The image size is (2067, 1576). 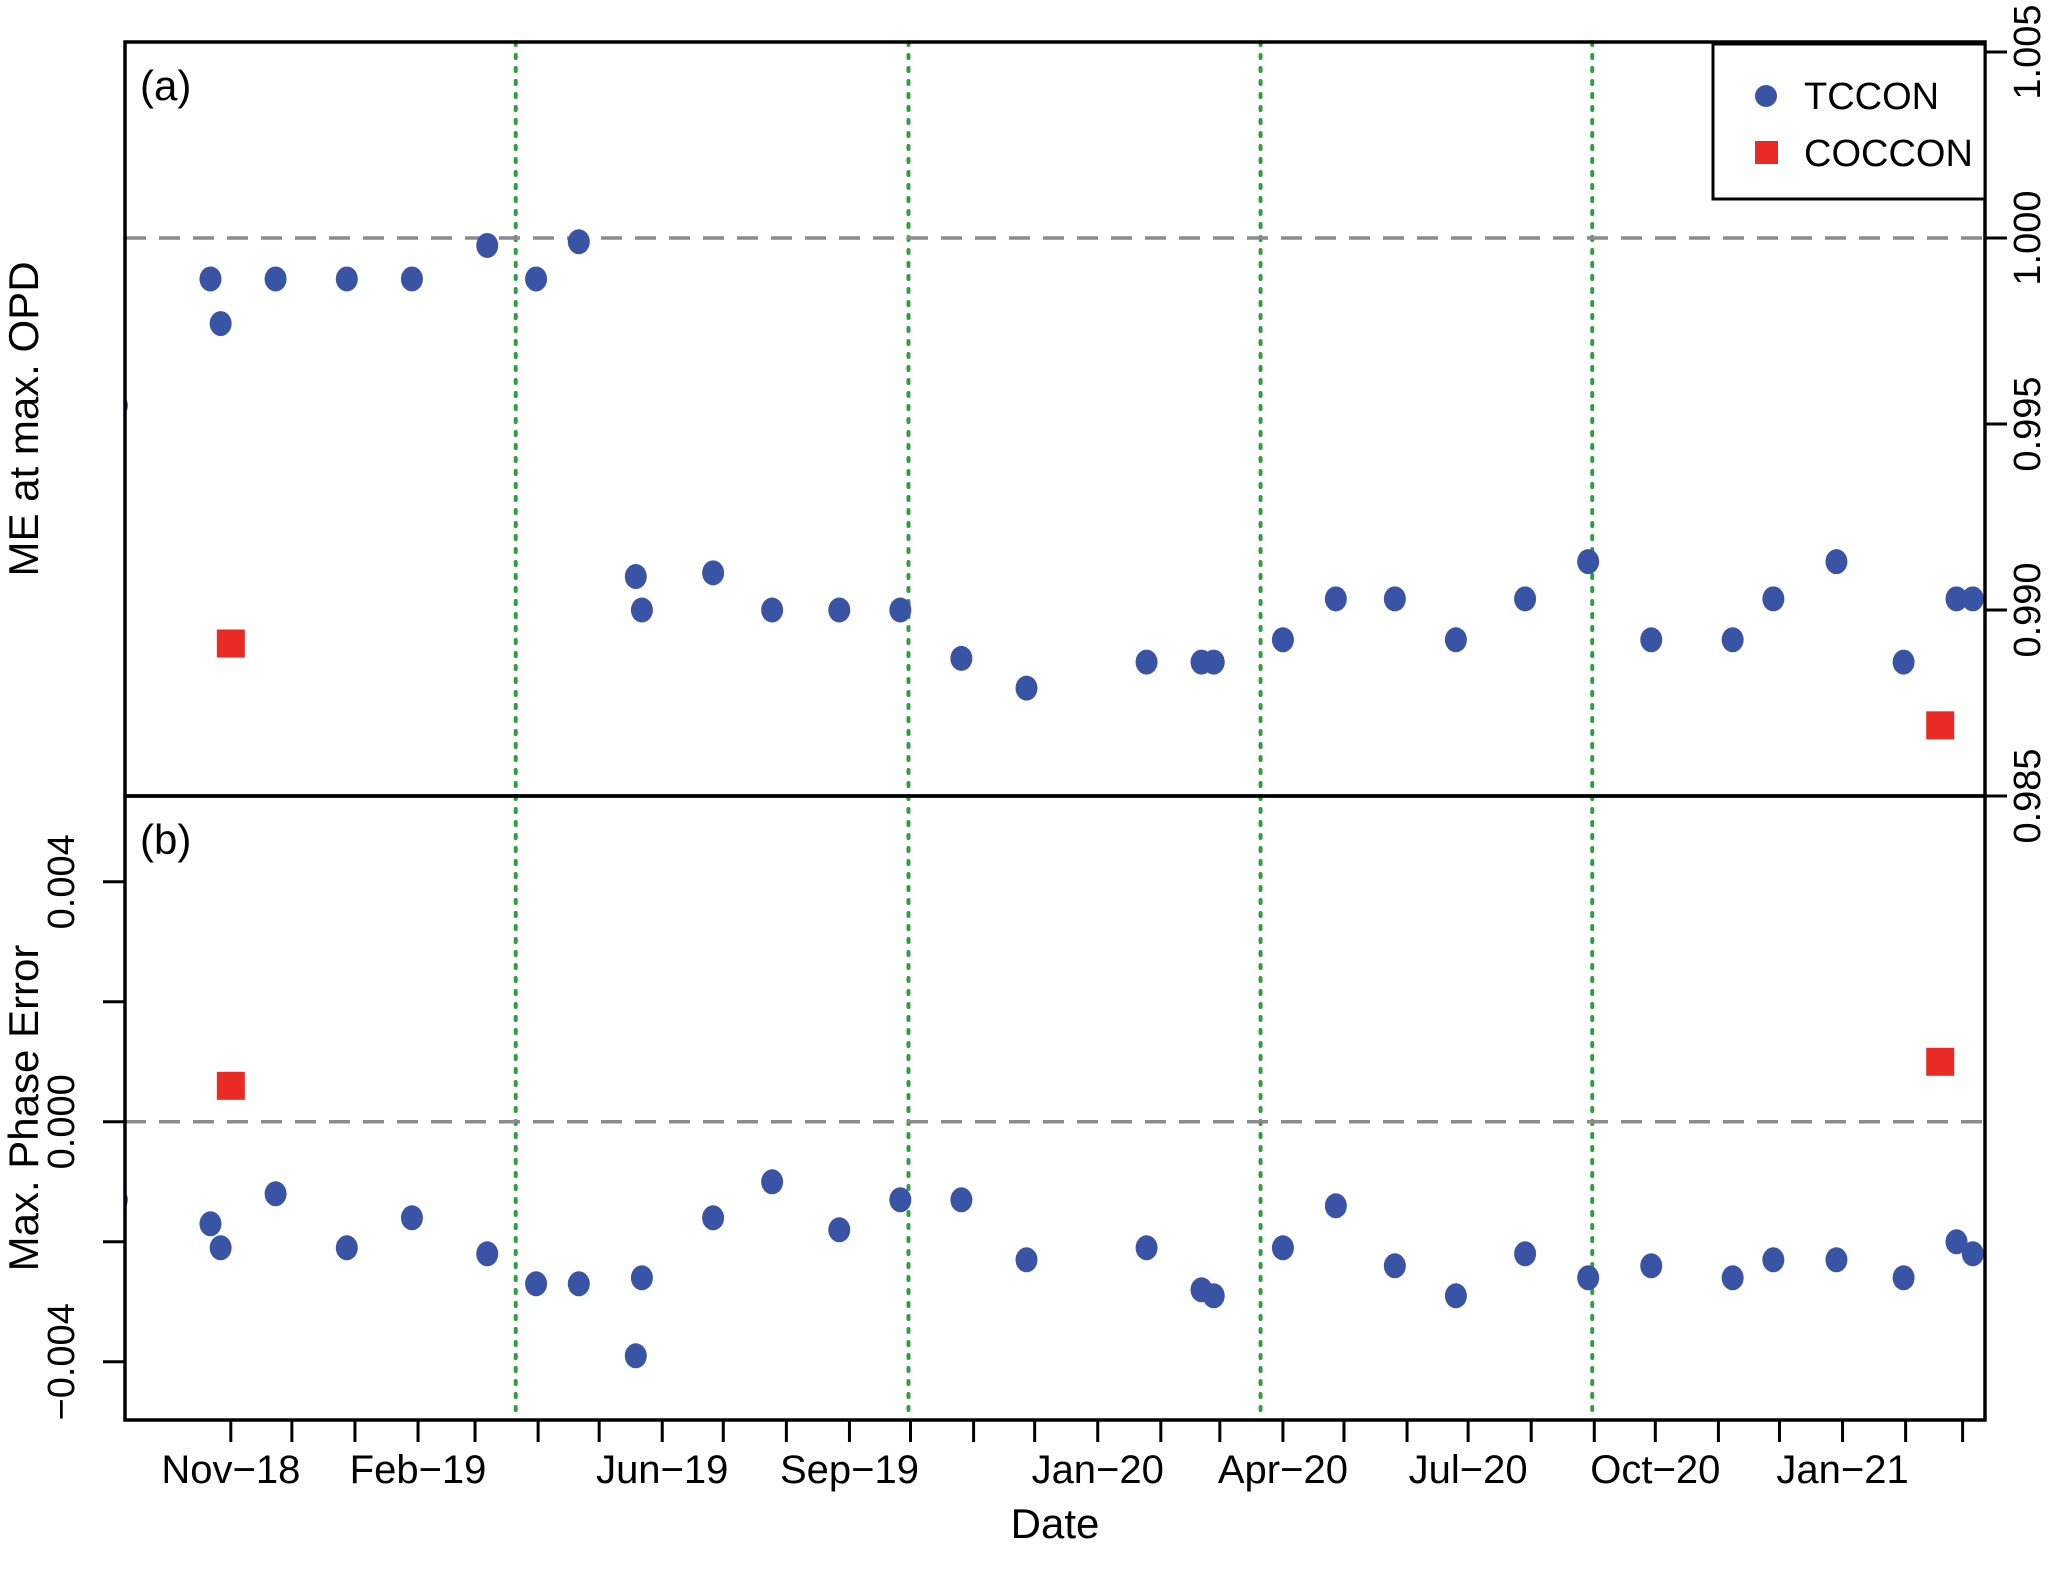 What do you see at coordinates (62, 881) in the screenshot?
I see `panel-b-y-tick-label: 0.004` at bounding box center [62, 881].